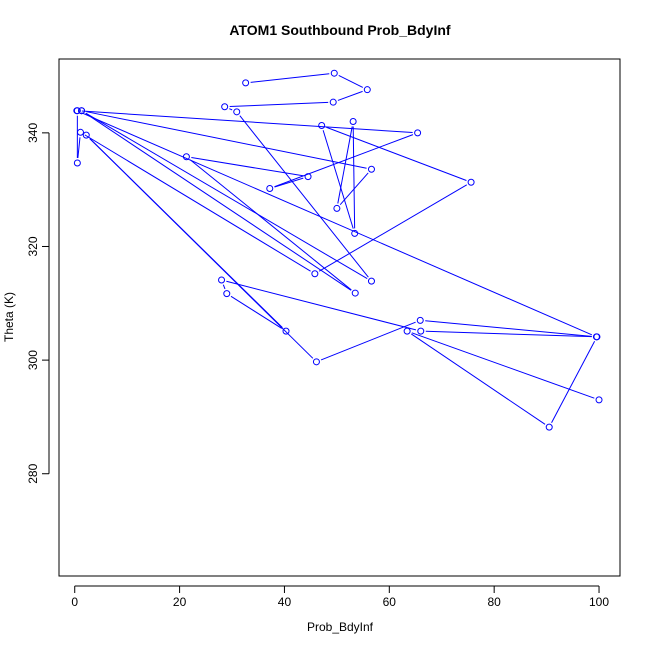  Describe the element at coordinates (9, 317) in the screenshot. I see `y-axis-label: Theta (K)` at that location.